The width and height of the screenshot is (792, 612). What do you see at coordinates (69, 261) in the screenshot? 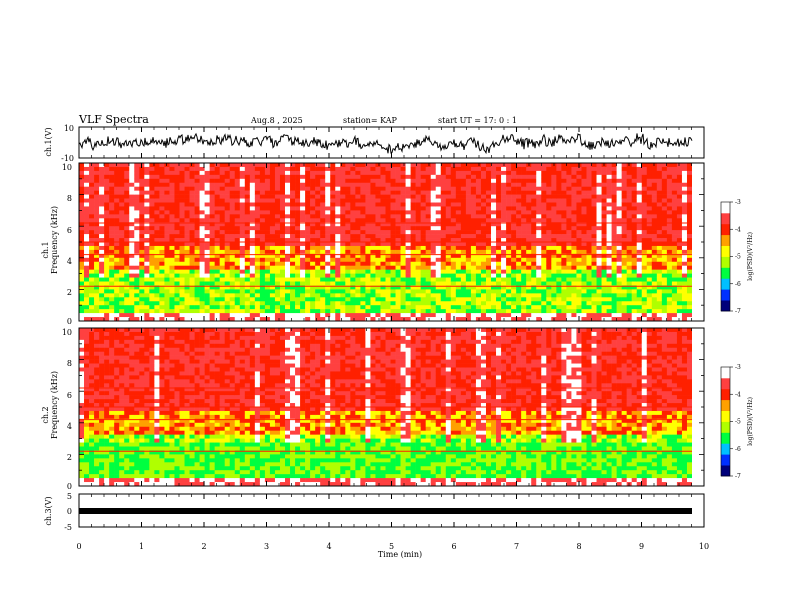
I see `ch1-ytick-4: 4` at bounding box center [69, 261].